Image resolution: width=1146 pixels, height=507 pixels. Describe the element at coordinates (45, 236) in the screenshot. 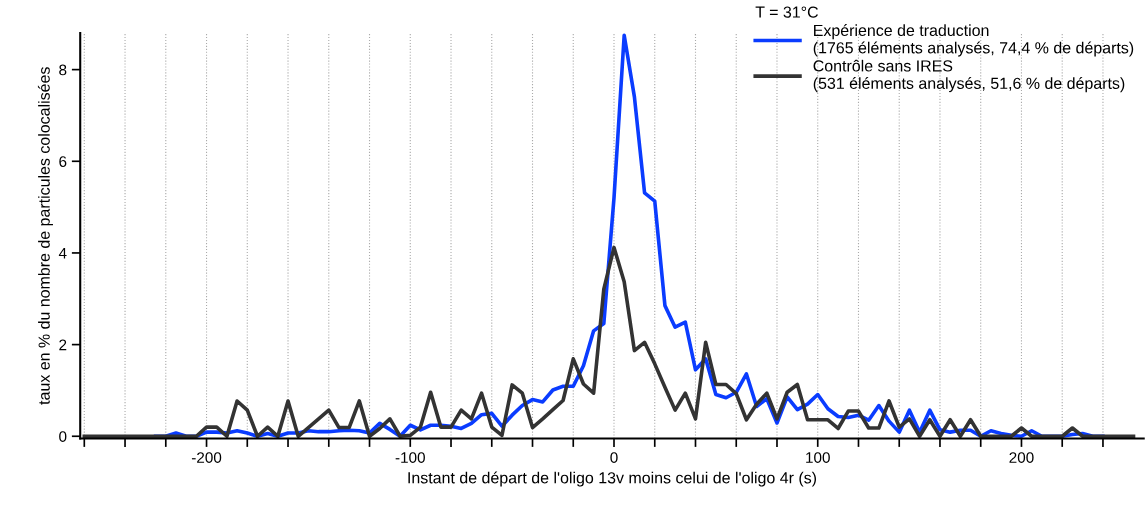

I see `y-axis-title: taux en % du nombre de particules colocalisées` at that location.